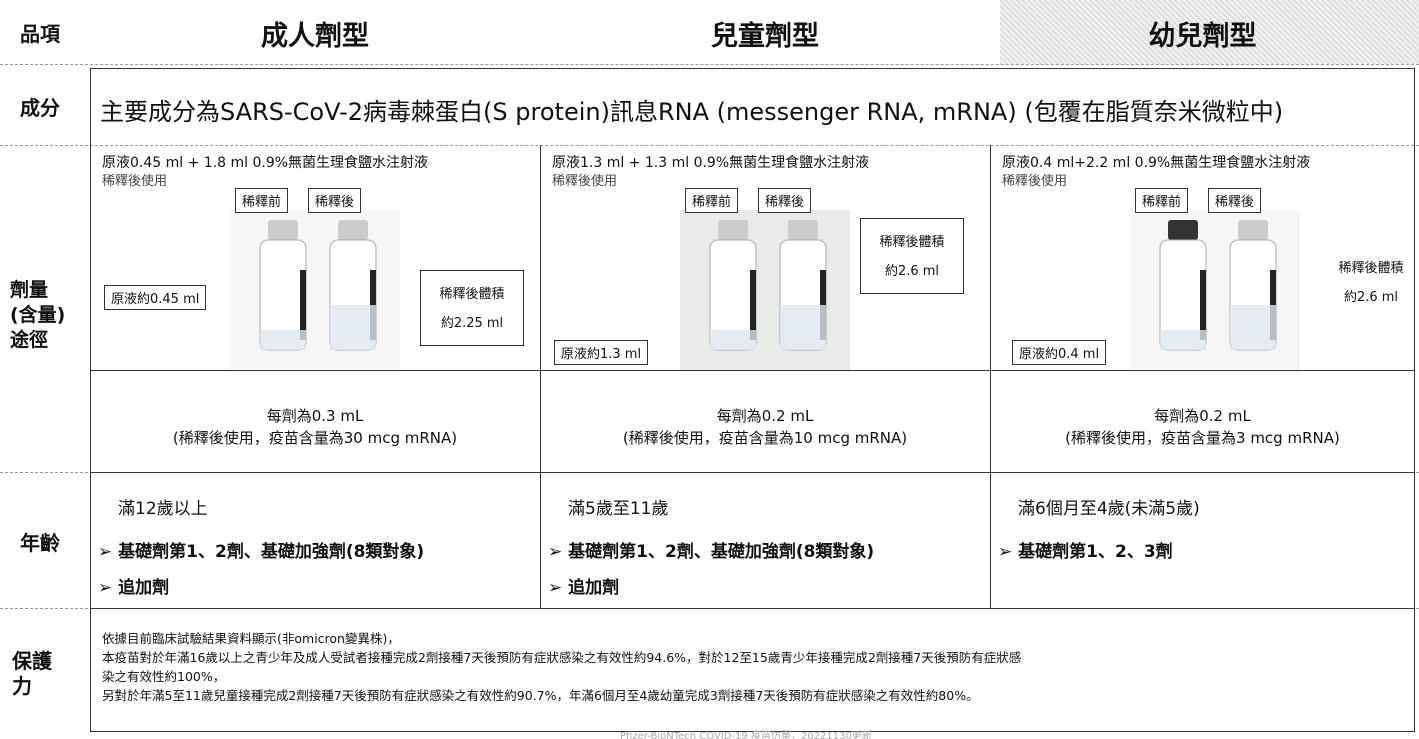 This screenshot has width=1419, height=739. What do you see at coordinates (29, 340) in the screenshot?
I see `row-label: 途徑` at bounding box center [29, 340].